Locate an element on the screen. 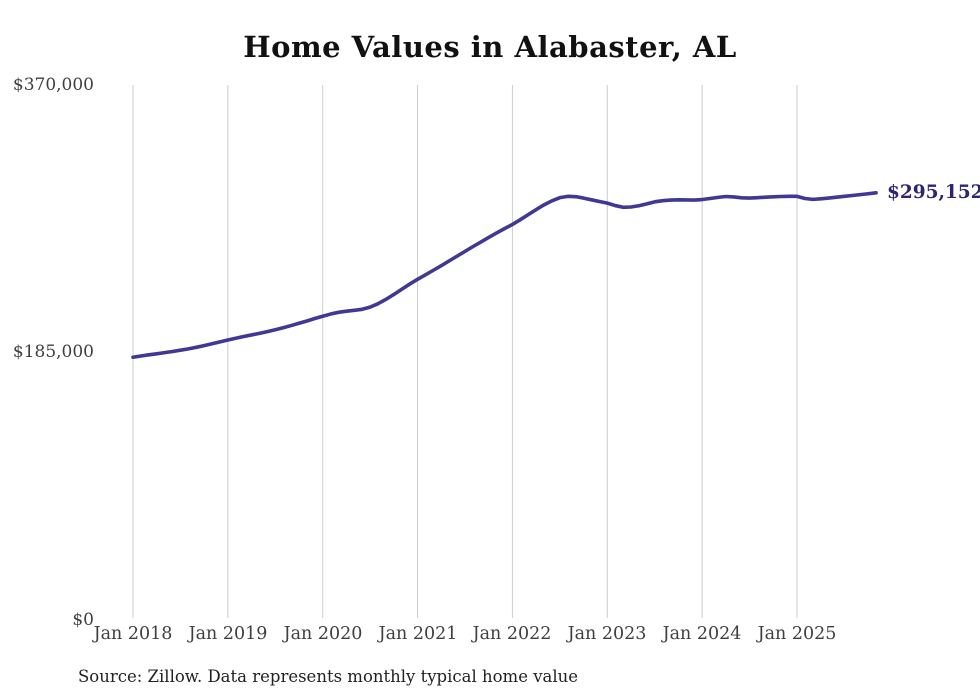 The height and width of the screenshot is (699, 980). y-axis-tick-label: $370,000 is located at coordinates (53, 85).